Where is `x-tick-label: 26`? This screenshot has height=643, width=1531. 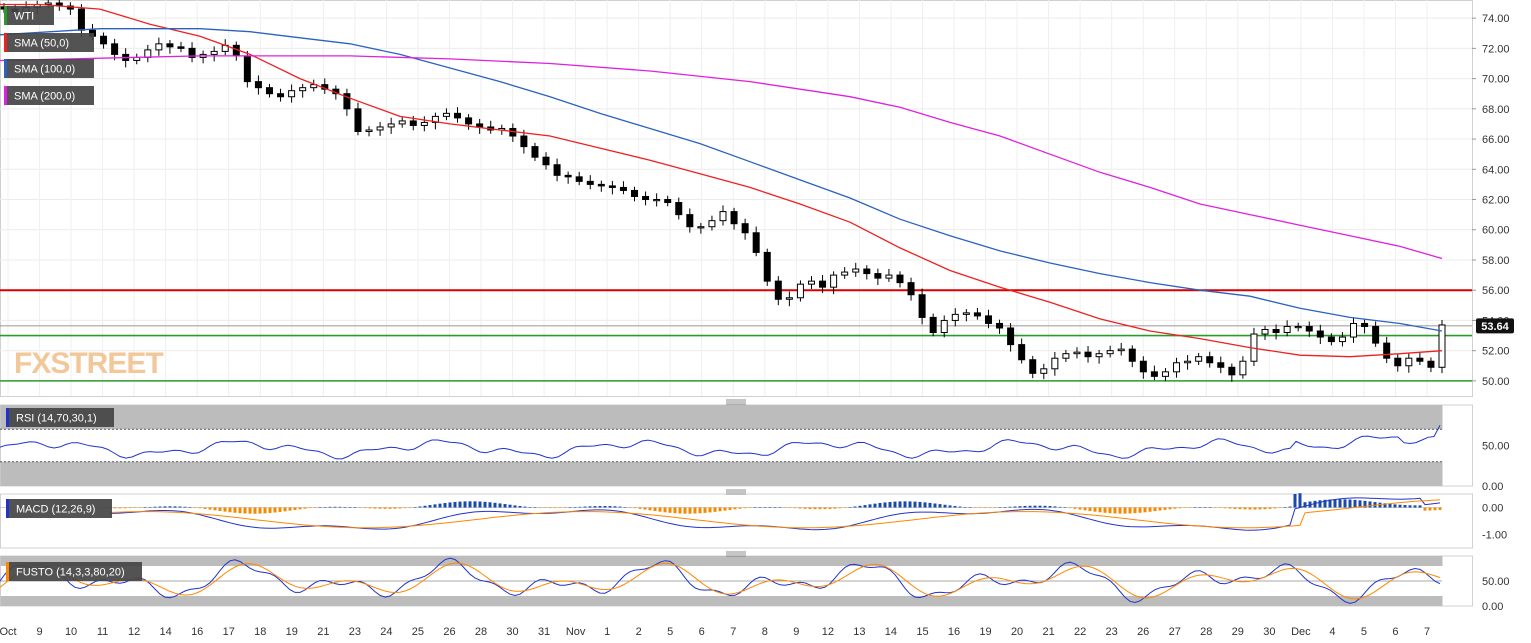
x-tick-label: 26 is located at coordinates (449, 632).